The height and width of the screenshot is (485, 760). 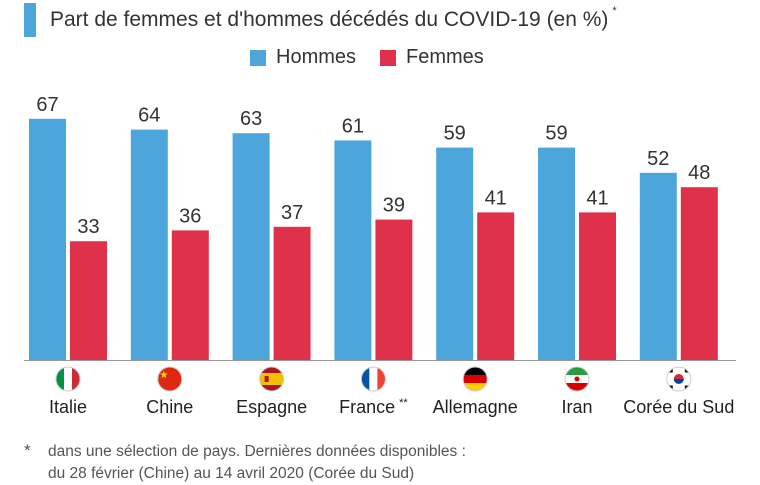 I want to click on category-label-chine: Chine, so click(x=169, y=407).